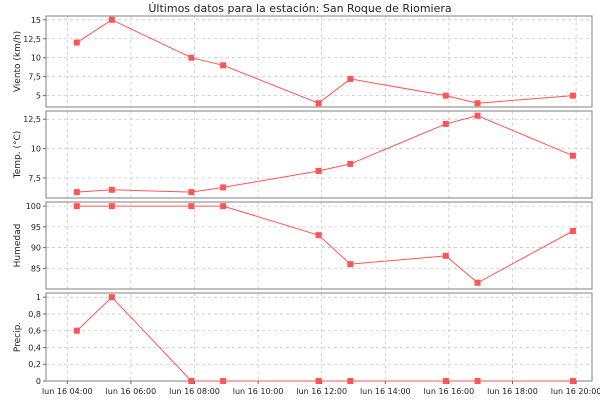  Describe the element at coordinates (34, 364) in the screenshot. I see `y-tick-label: 0,2` at that location.